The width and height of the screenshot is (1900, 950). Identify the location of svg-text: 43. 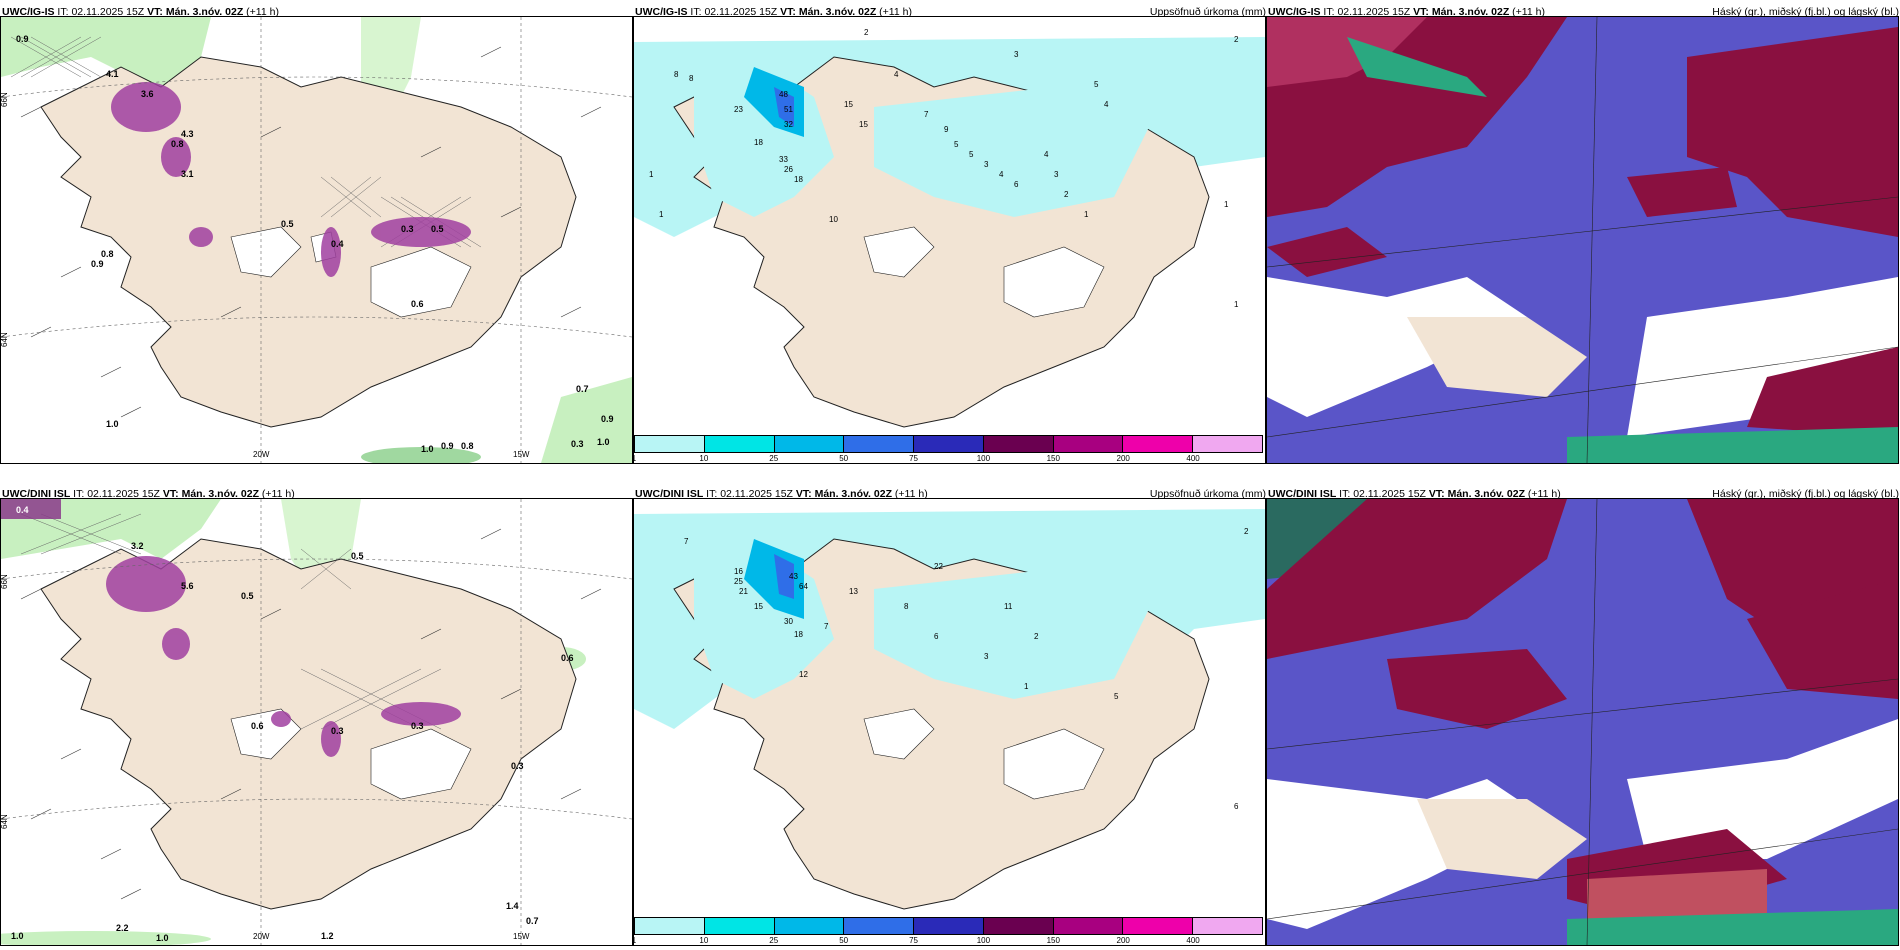
(793, 576).